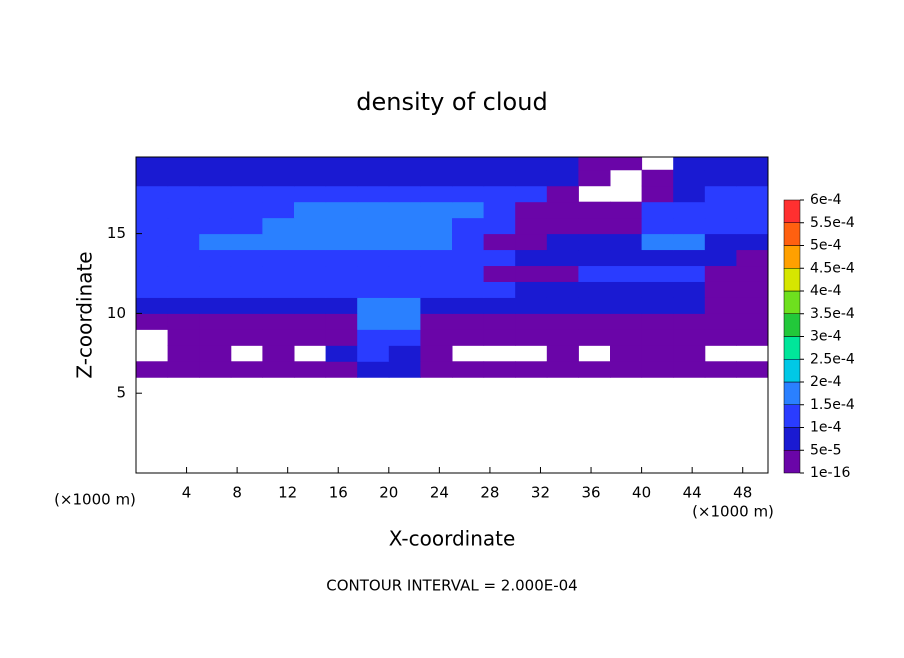  What do you see at coordinates (116, 313) in the screenshot?
I see `y-tick-label: 10` at bounding box center [116, 313].